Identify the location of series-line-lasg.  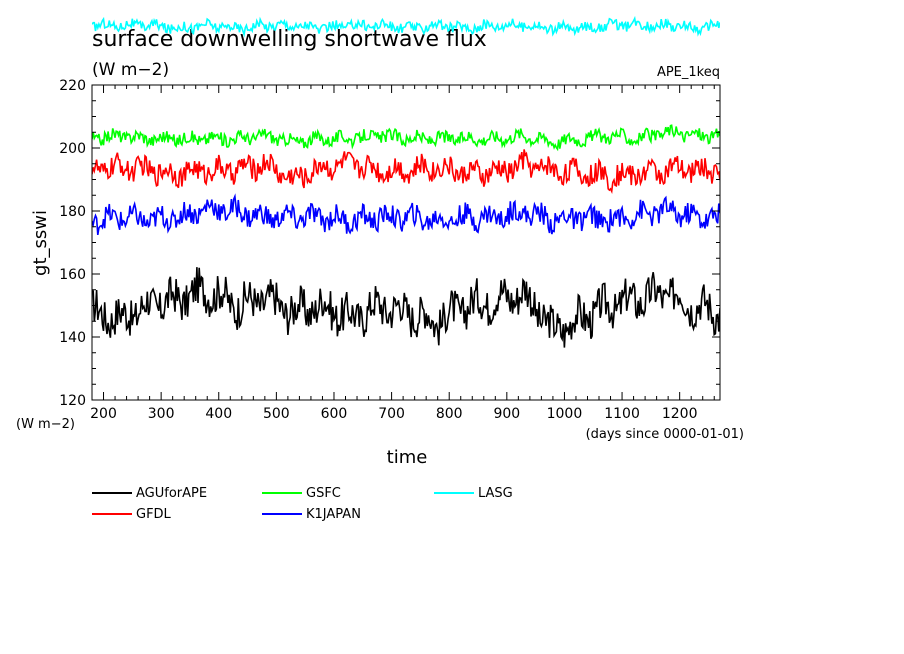
(406, 26).